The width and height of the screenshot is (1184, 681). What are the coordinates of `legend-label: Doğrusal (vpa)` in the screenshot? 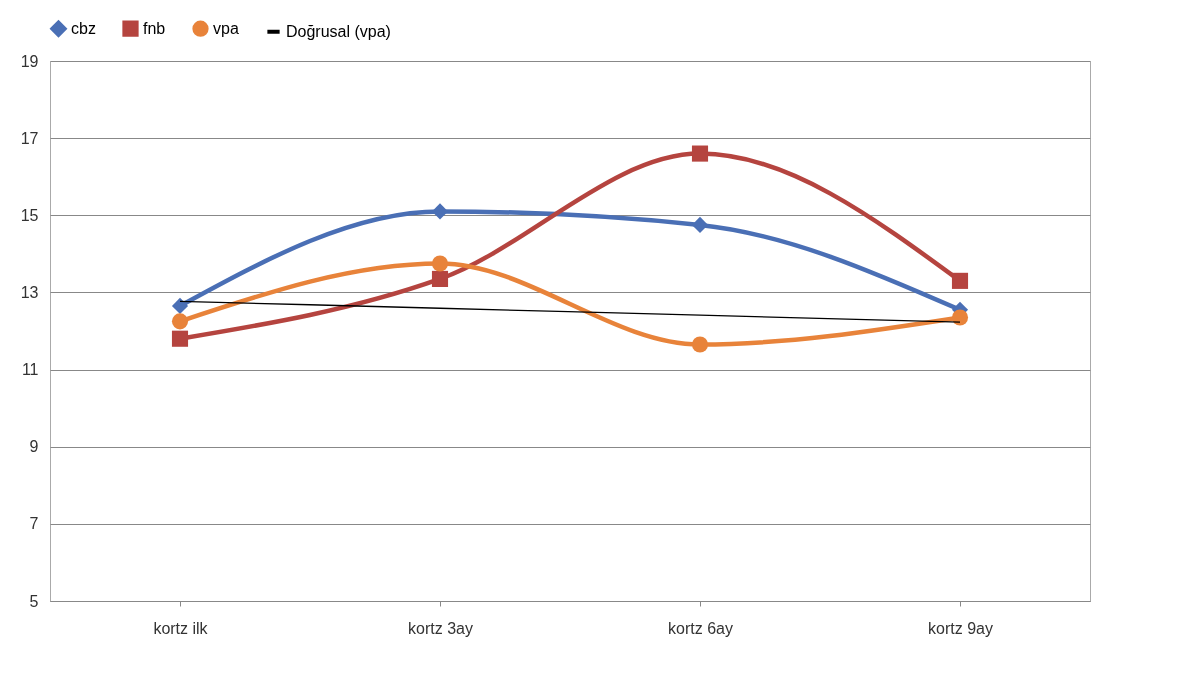 It's located at (338, 31).